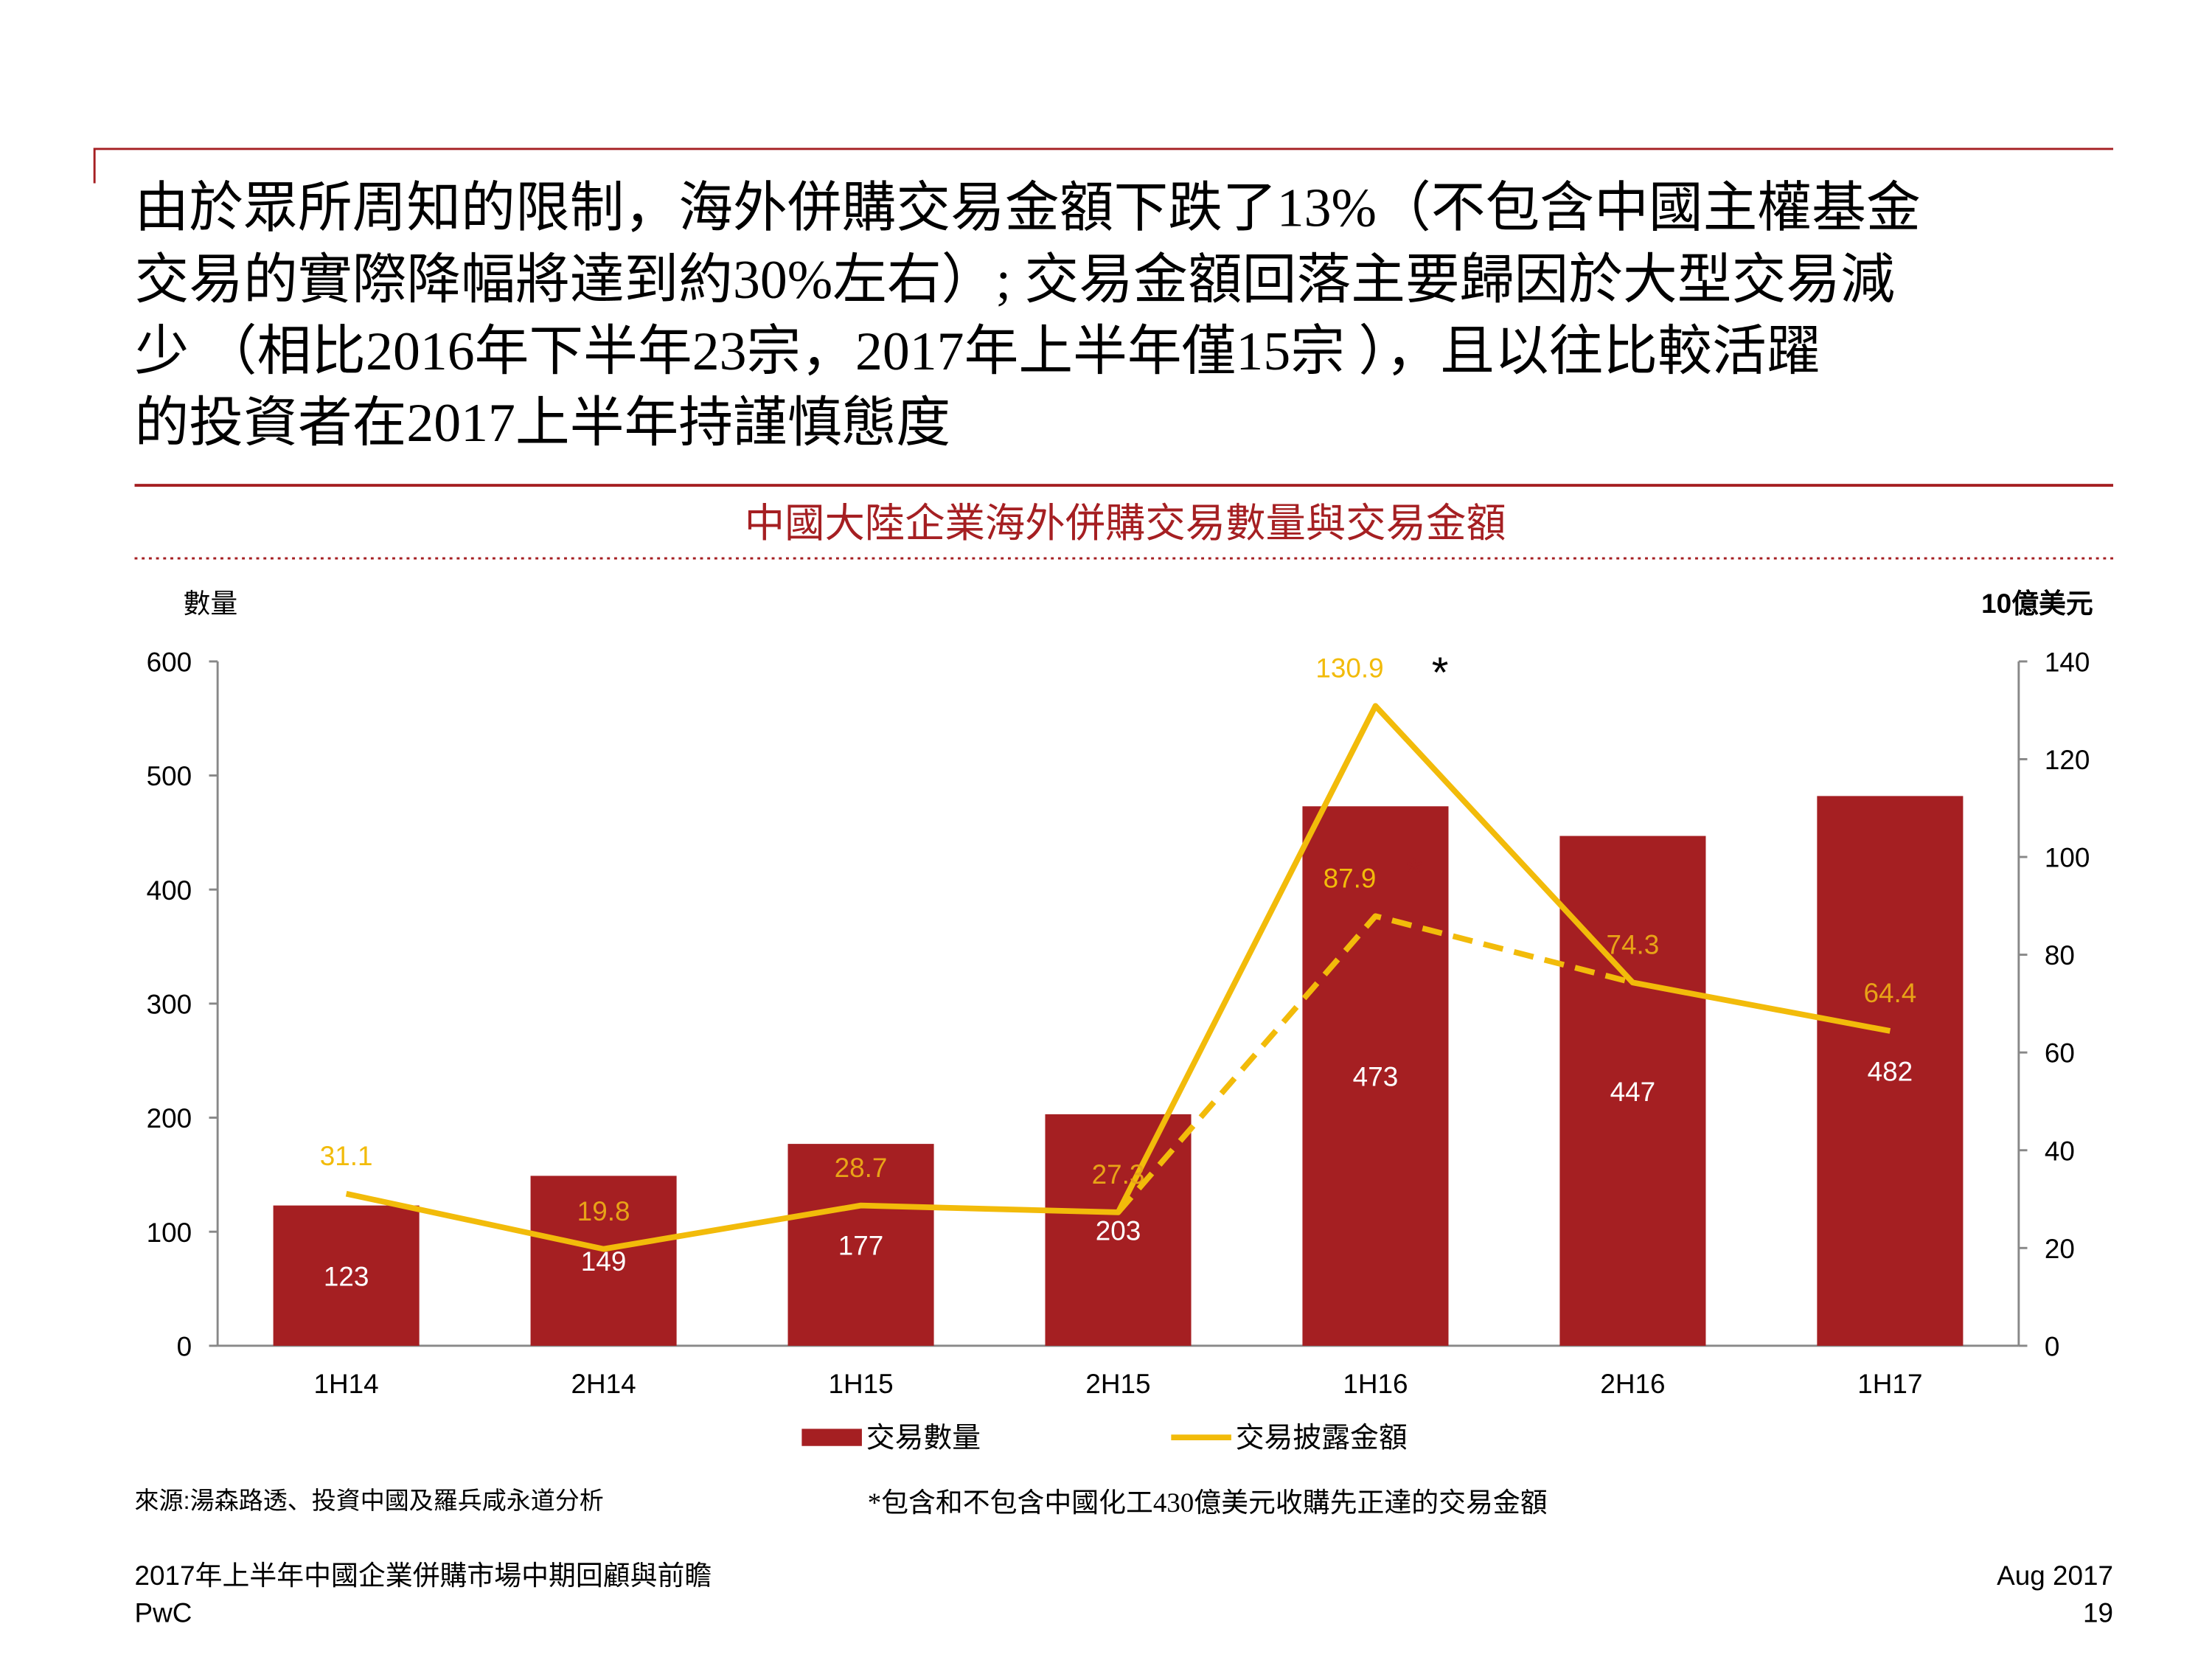  I want to click on y-tick-label: 400, so click(169, 890).